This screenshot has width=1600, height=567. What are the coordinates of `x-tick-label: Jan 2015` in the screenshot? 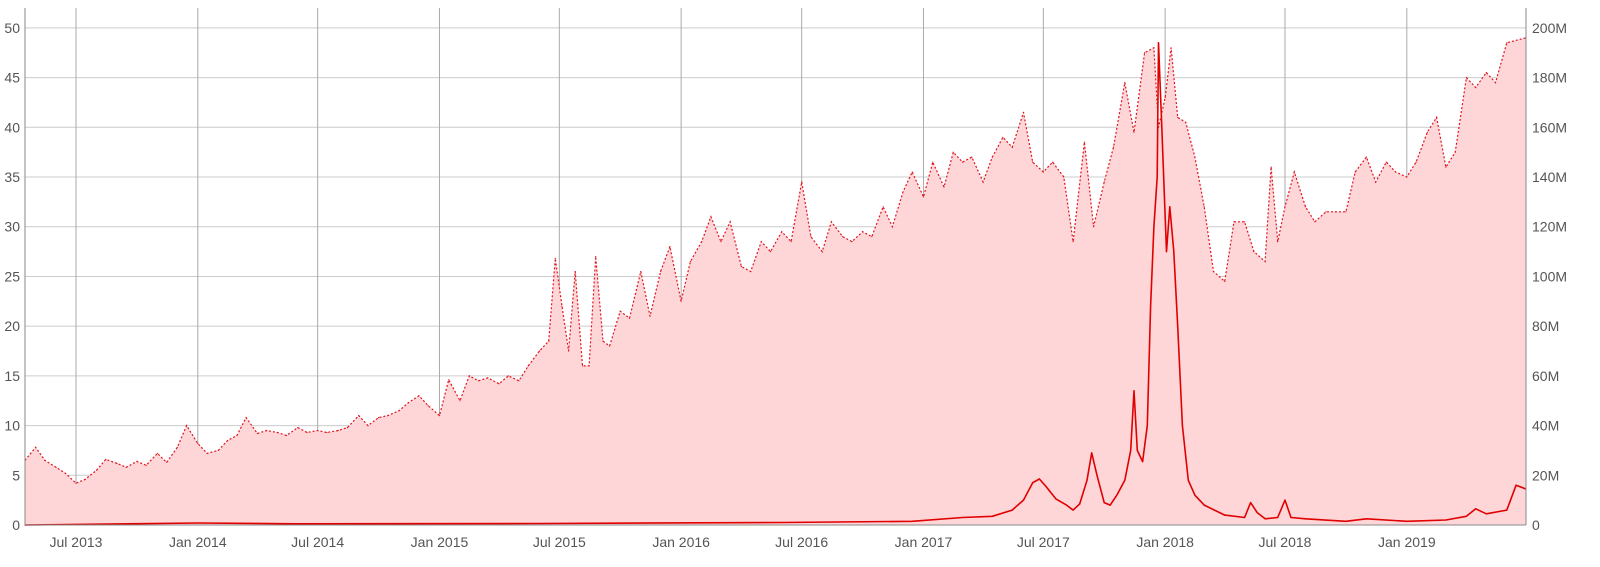 It's located at (440, 542).